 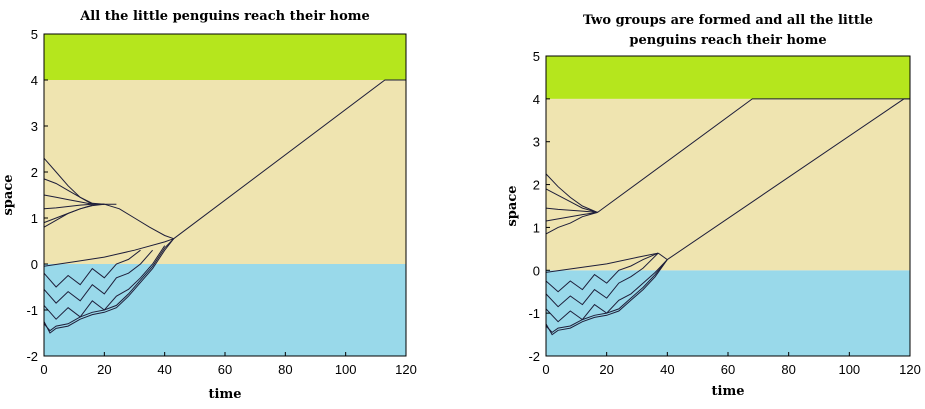 I want to click on chart-title: Two groups are formed and all the little, so click(x=728, y=20).